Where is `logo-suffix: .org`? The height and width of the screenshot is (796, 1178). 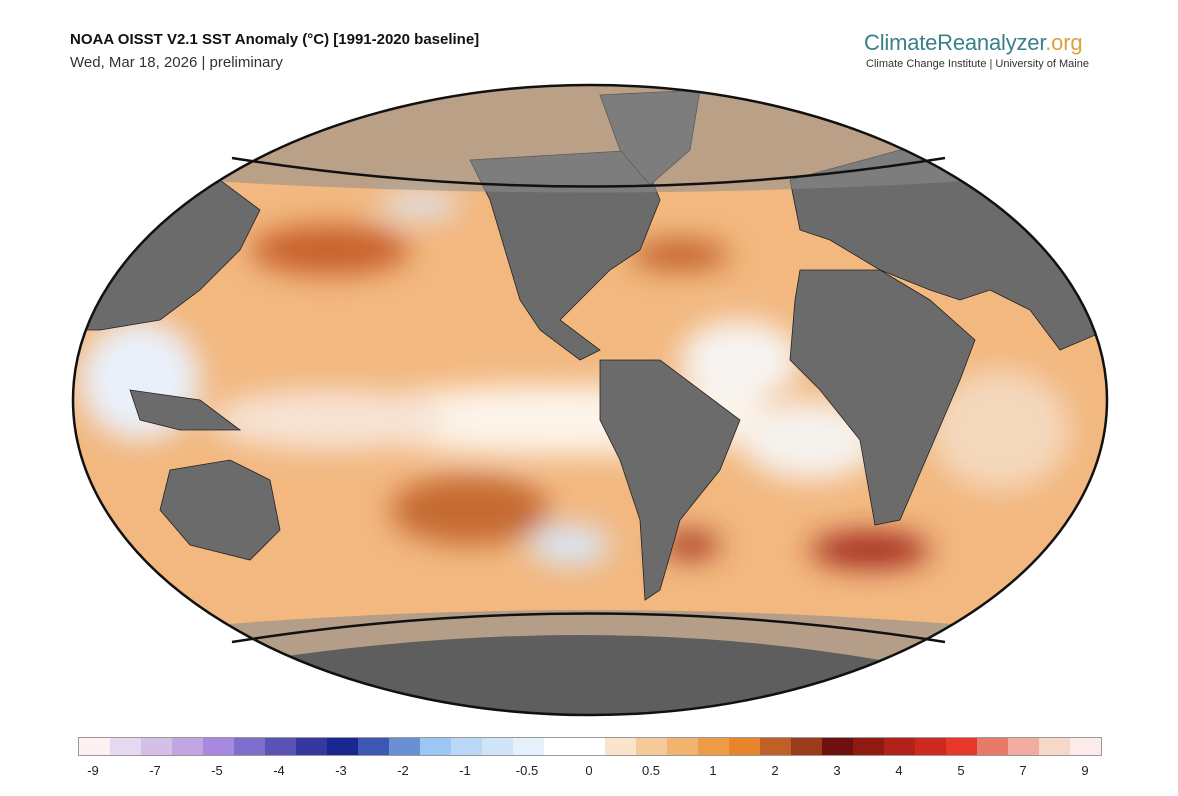 logo-suffix: .org is located at coordinates (1064, 42).